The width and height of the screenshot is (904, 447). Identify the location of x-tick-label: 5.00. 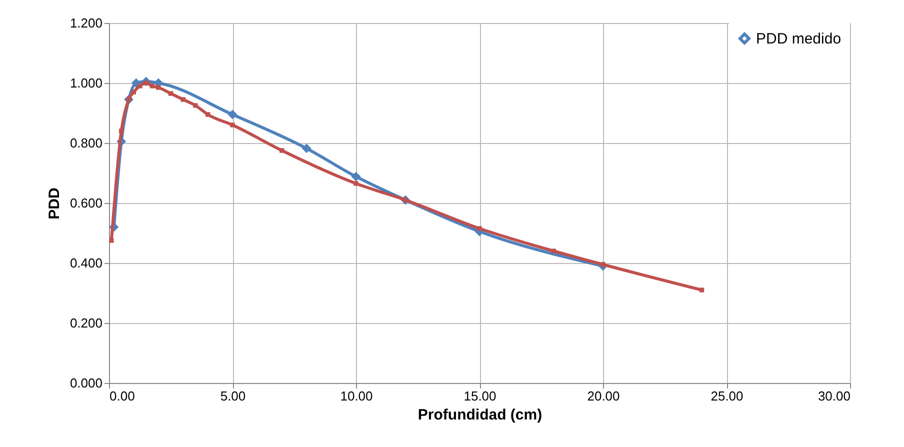
(233, 396).